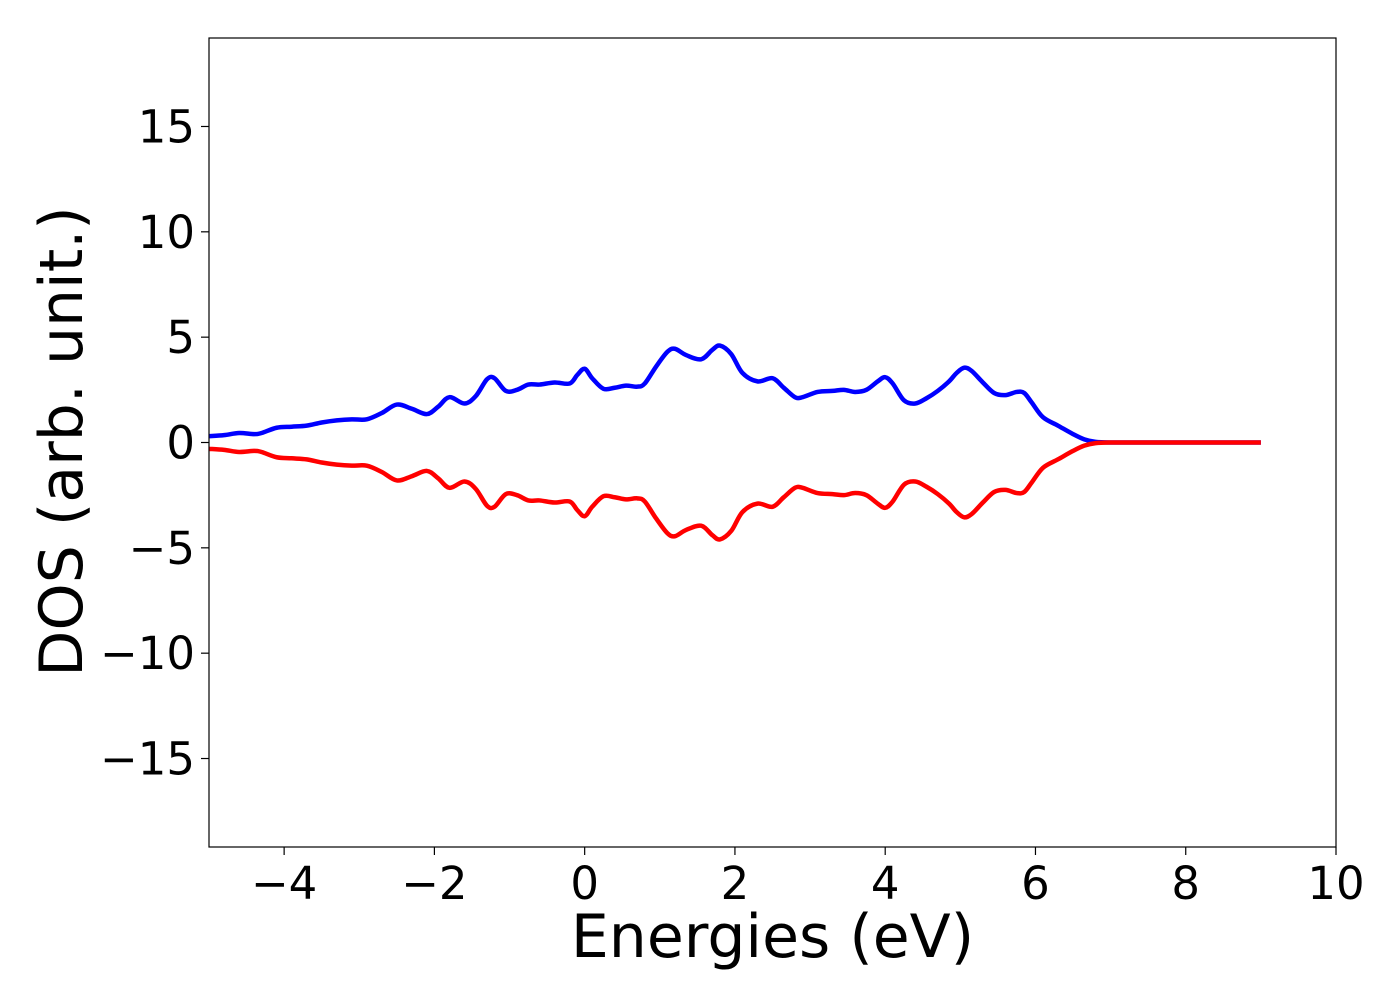 This screenshot has height=1000, width=1400. I want to click on series-layer, so click(735, 442).